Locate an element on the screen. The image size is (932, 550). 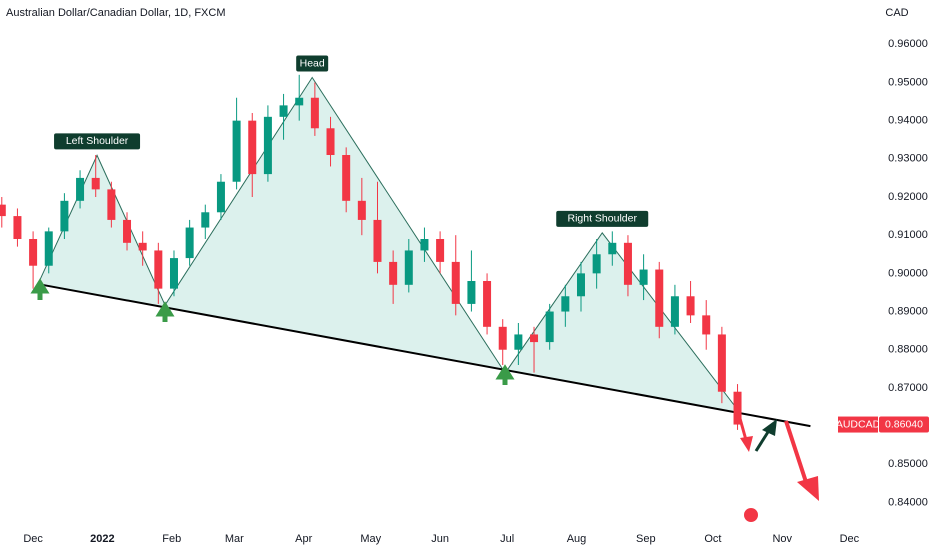
y-tick-label: 0.85000 is located at coordinates (908, 464).